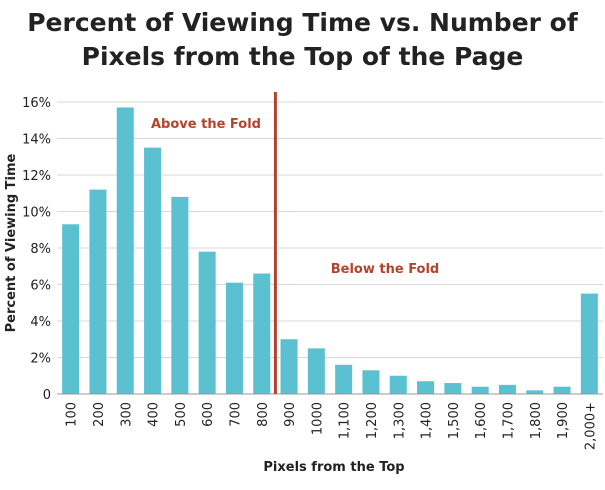 The width and height of the screenshot is (605, 490). Describe the element at coordinates (235, 414) in the screenshot. I see `x-tick-label: 700` at that location.